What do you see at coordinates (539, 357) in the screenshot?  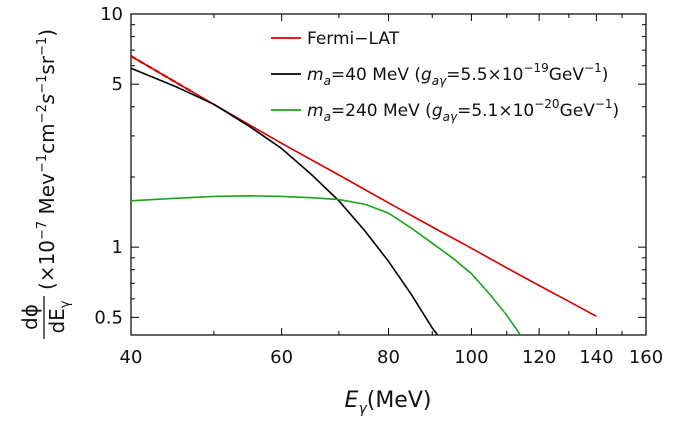 I see `x-tick-label: 120` at bounding box center [539, 357].